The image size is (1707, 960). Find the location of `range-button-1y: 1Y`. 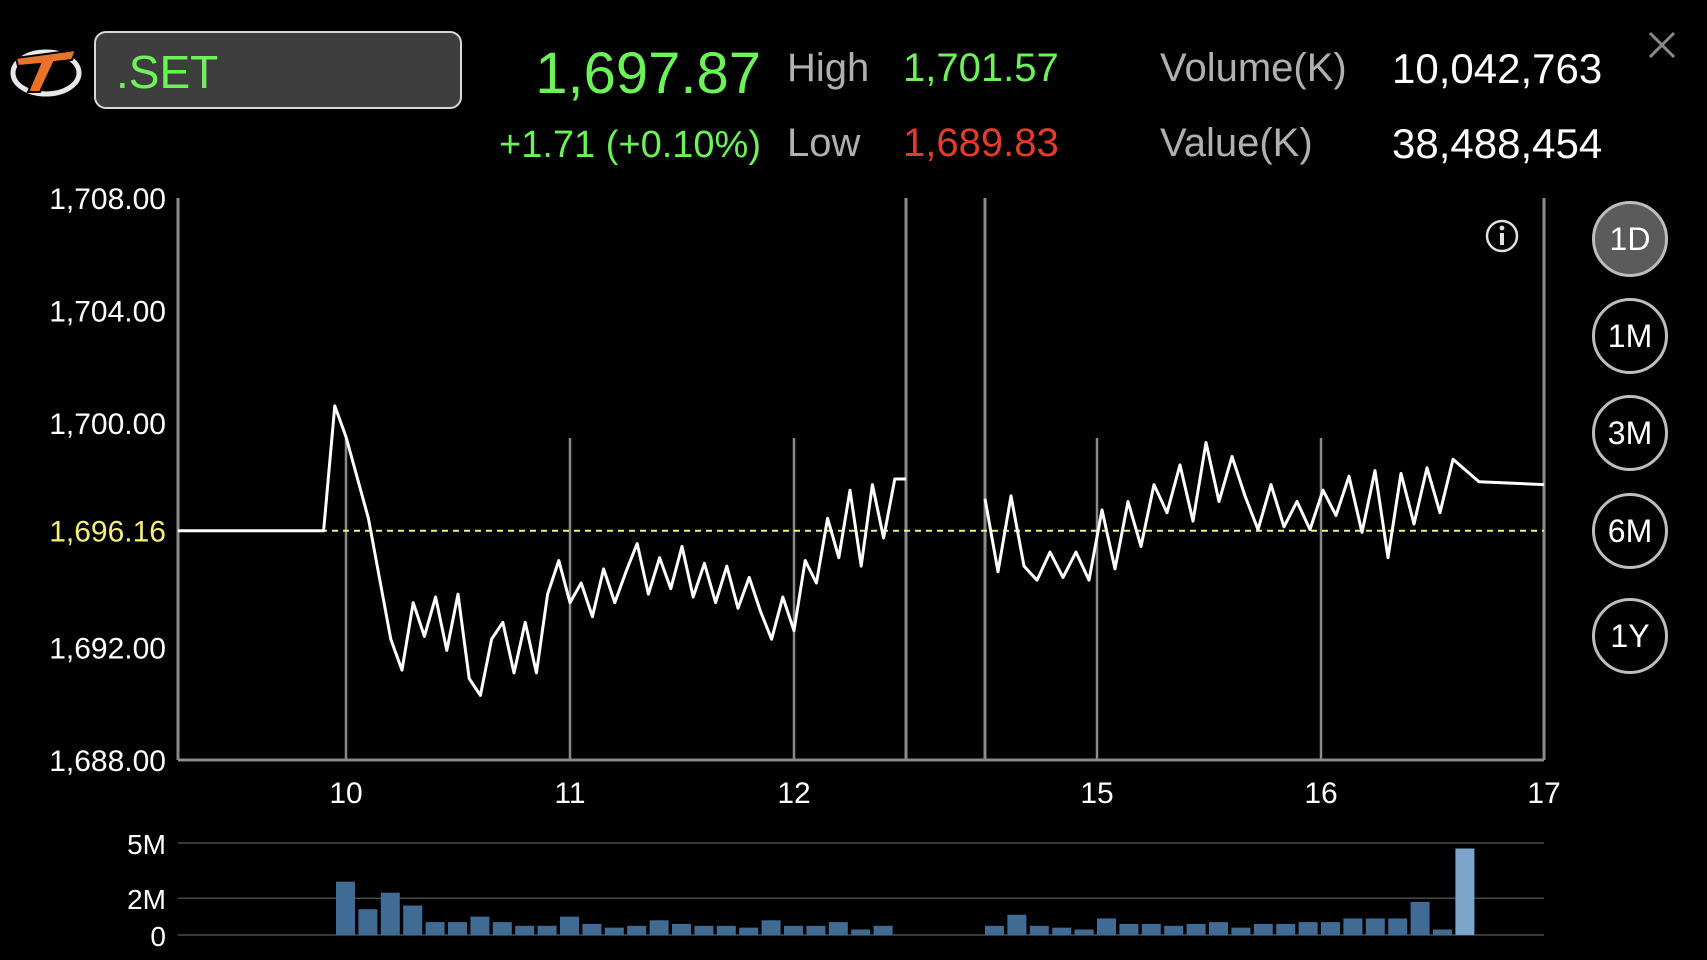

range-button-1y: 1Y is located at coordinates (1630, 636).